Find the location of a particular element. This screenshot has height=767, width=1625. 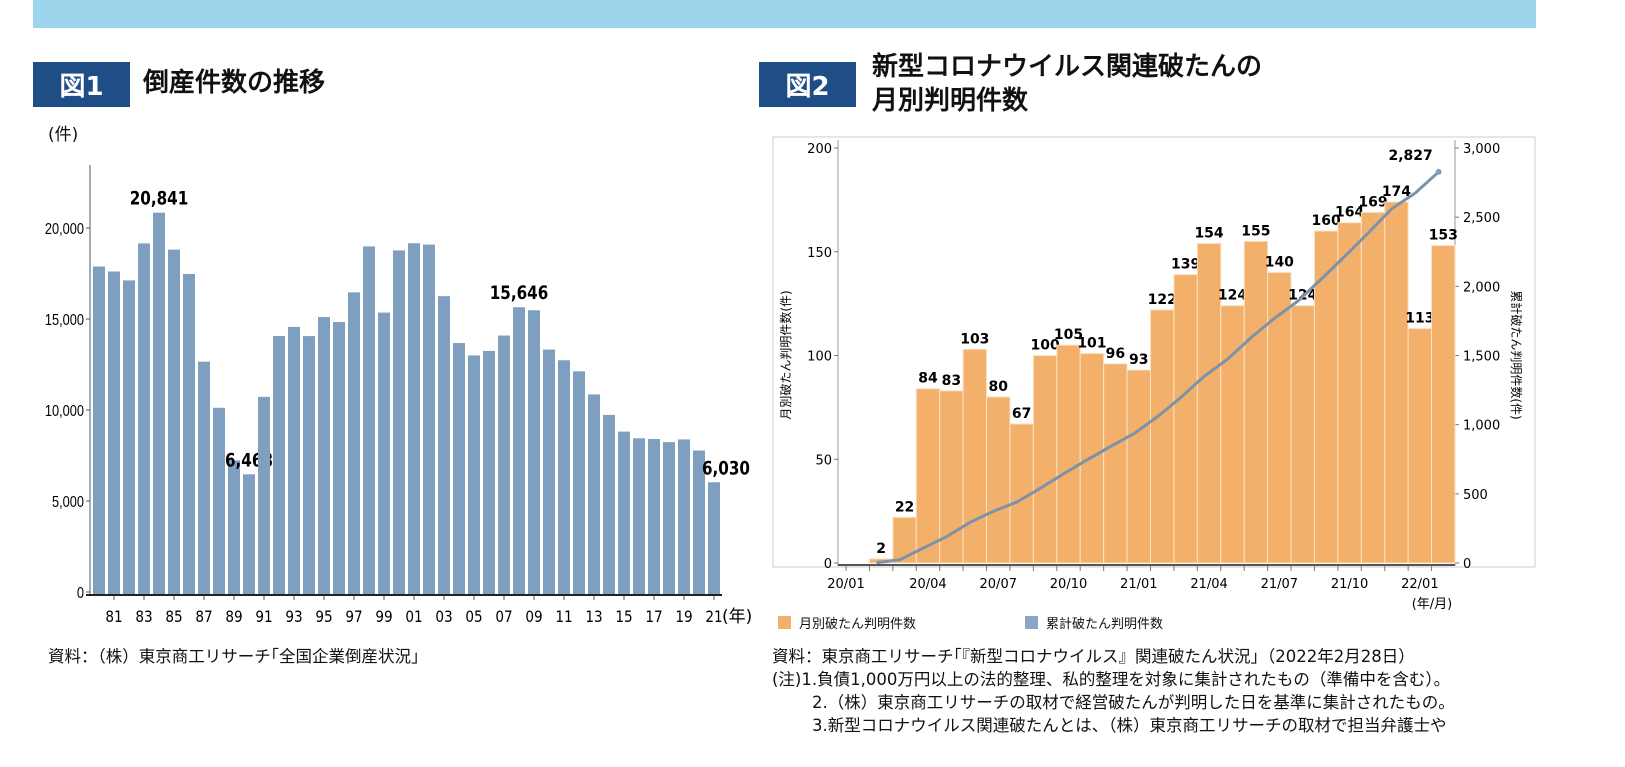

y-tick-label: 5,000 is located at coordinates (68, 503).